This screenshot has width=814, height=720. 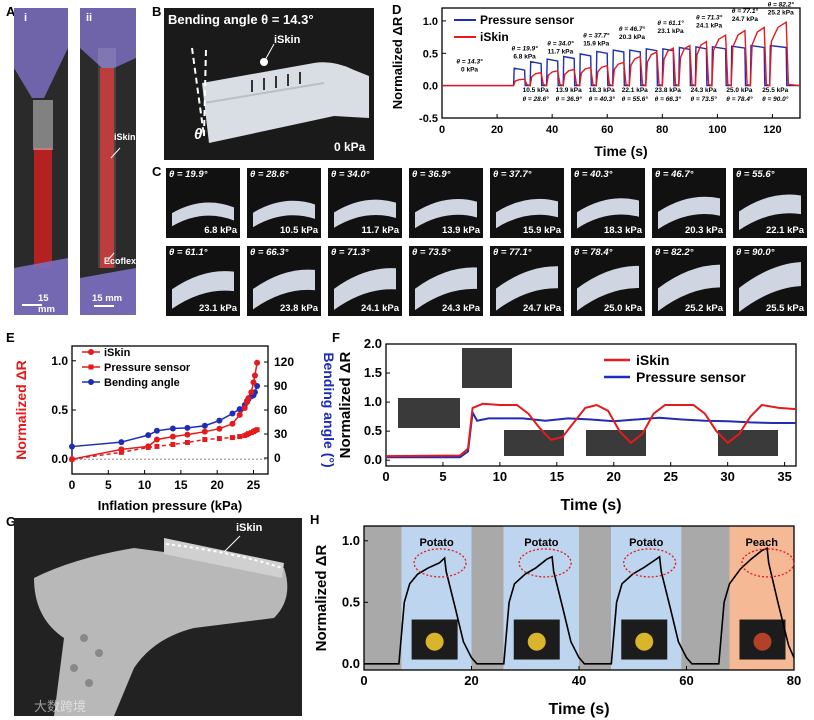 I want to click on panel-c-angle: θ = 77.1°, so click(x=512, y=252).